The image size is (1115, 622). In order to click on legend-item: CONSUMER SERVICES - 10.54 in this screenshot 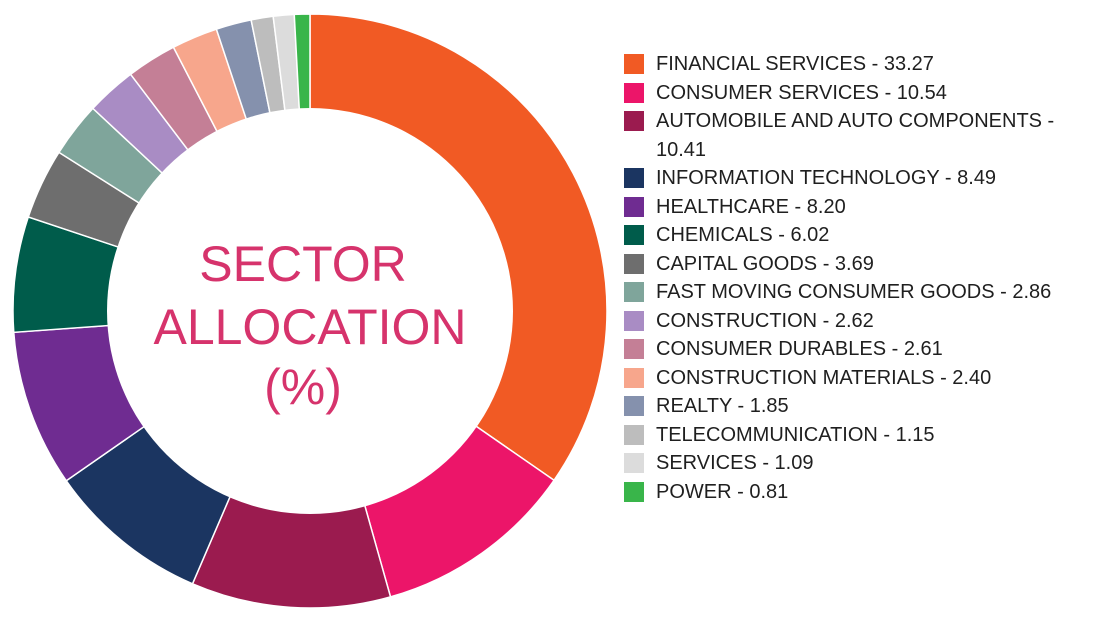, I will do `click(864, 93)`.